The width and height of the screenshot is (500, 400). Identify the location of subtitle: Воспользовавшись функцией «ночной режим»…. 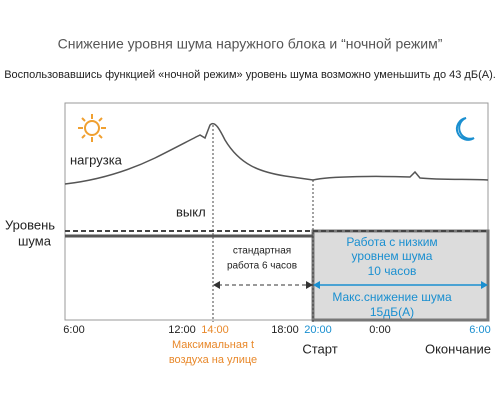
(250, 75).